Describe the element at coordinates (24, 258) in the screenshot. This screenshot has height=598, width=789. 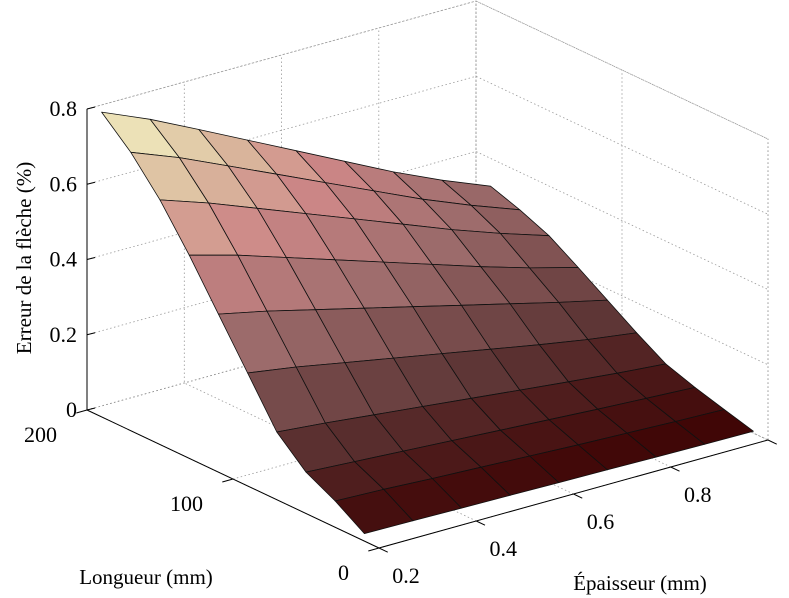
I see `z-axis-label: Erreur de la flèche (%)` at that location.